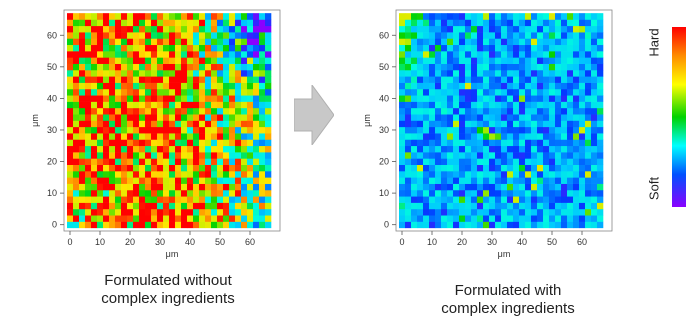 The width and height of the screenshot is (696, 321). What do you see at coordinates (250, 242) in the screenshot?
I see `x-tick-label: 60` at bounding box center [250, 242].